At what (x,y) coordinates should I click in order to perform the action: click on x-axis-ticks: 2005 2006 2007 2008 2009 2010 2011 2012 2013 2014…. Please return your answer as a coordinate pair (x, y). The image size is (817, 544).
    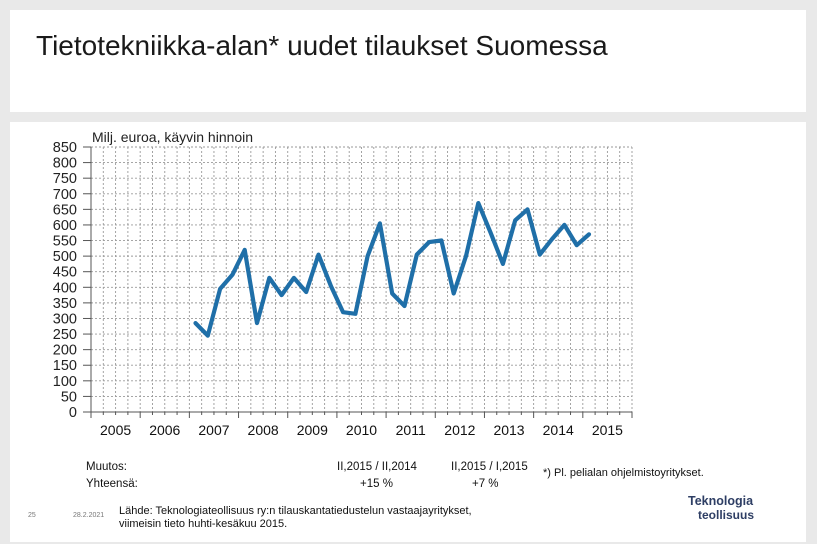
    Looking at the image, I should click on (361, 425).